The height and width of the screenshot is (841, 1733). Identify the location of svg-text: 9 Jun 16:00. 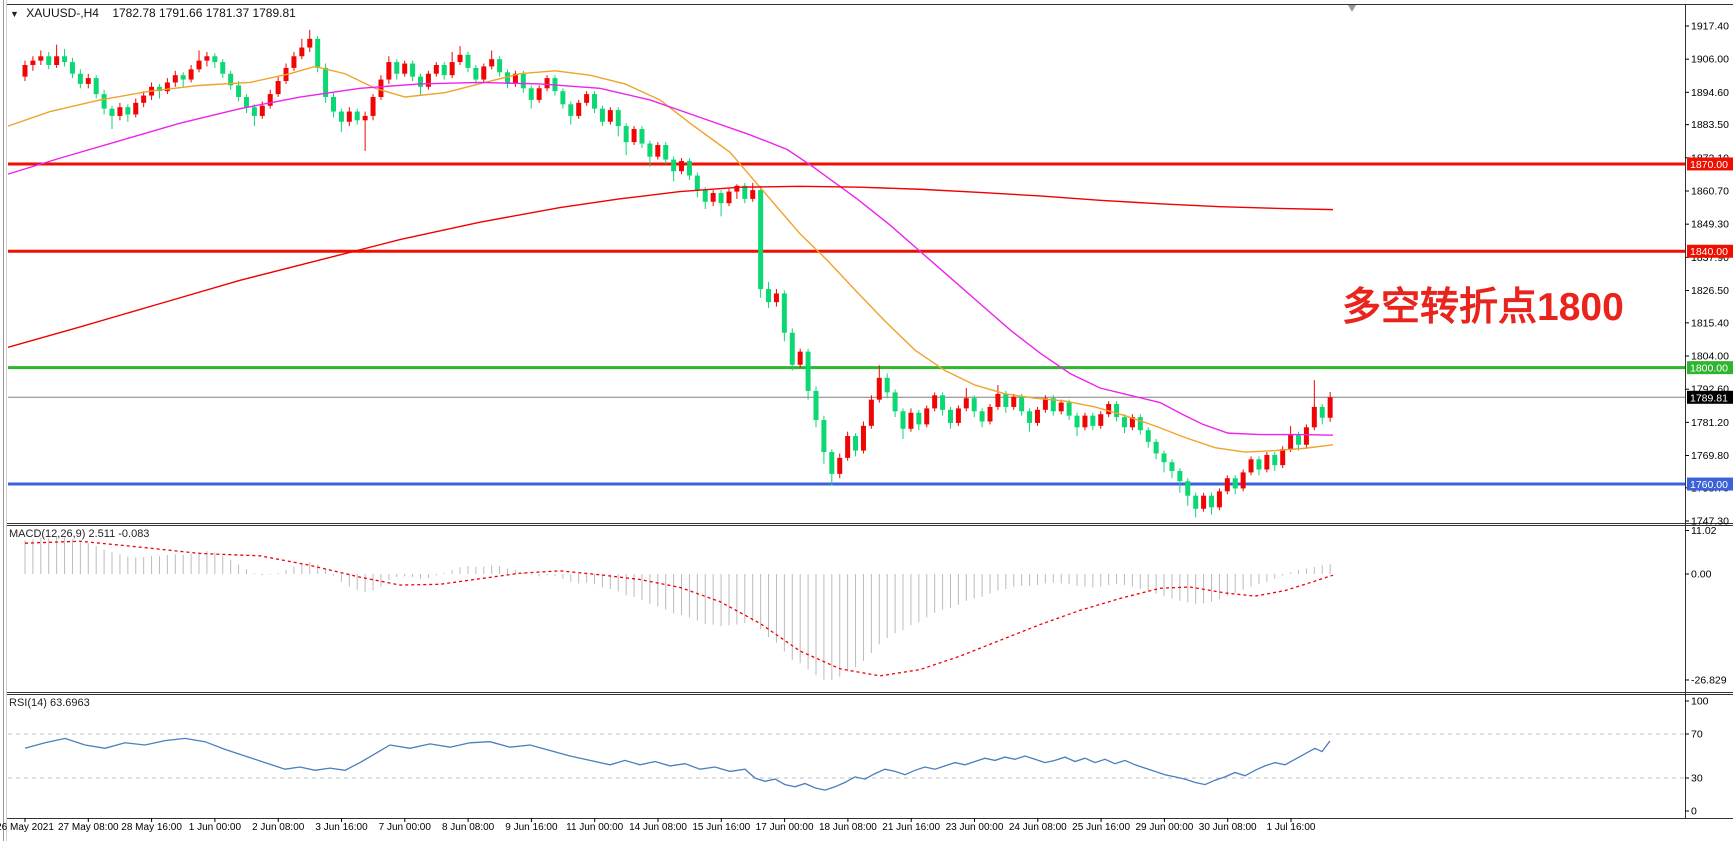
(531, 827).